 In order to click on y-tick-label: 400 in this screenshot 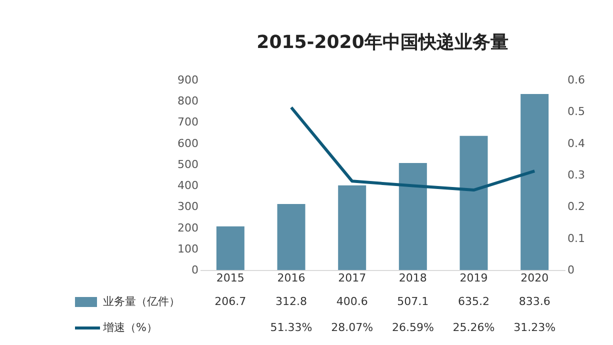, I will do `click(188, 185)`.